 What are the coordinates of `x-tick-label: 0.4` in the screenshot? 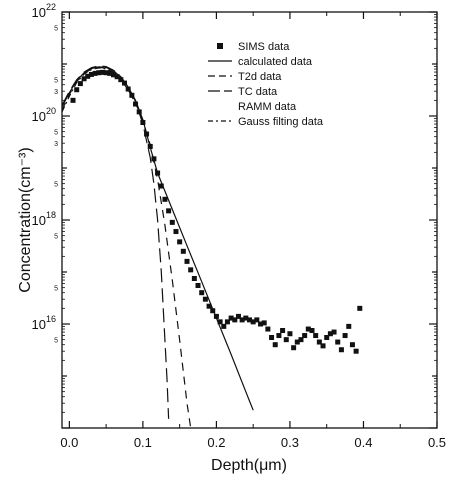 It's located at (363, 442).